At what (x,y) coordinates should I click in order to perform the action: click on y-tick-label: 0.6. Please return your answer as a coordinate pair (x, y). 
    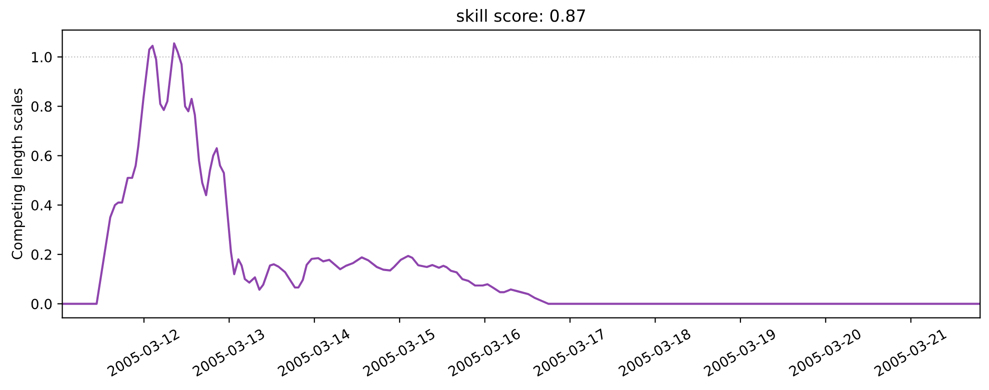
    Looking at the image, I should click on (41, 156).